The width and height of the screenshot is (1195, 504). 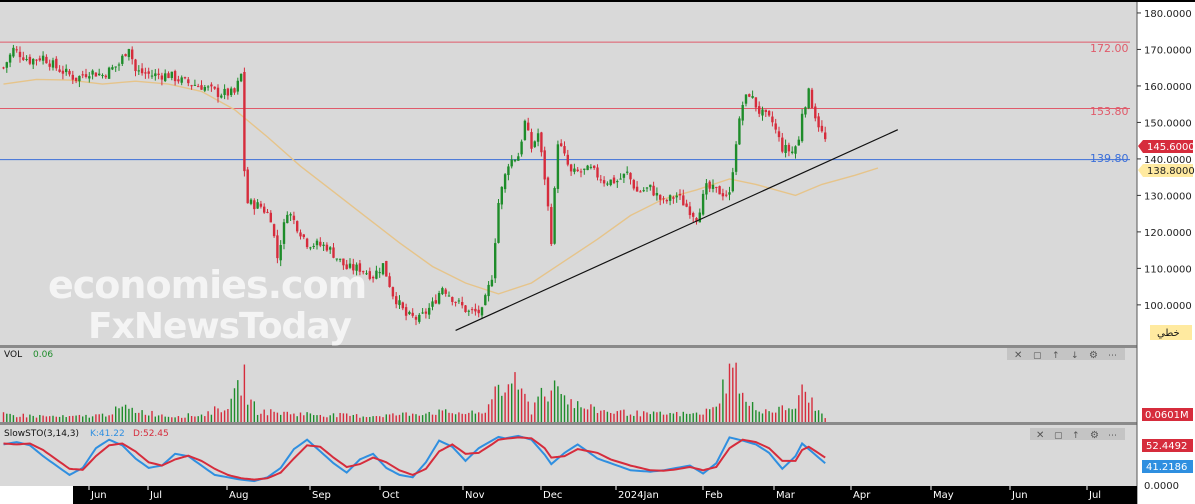 What do you see at coordinates (568, 455) in the screenshot?
I see `stochastic-pane` at bounding box center [568, 455].